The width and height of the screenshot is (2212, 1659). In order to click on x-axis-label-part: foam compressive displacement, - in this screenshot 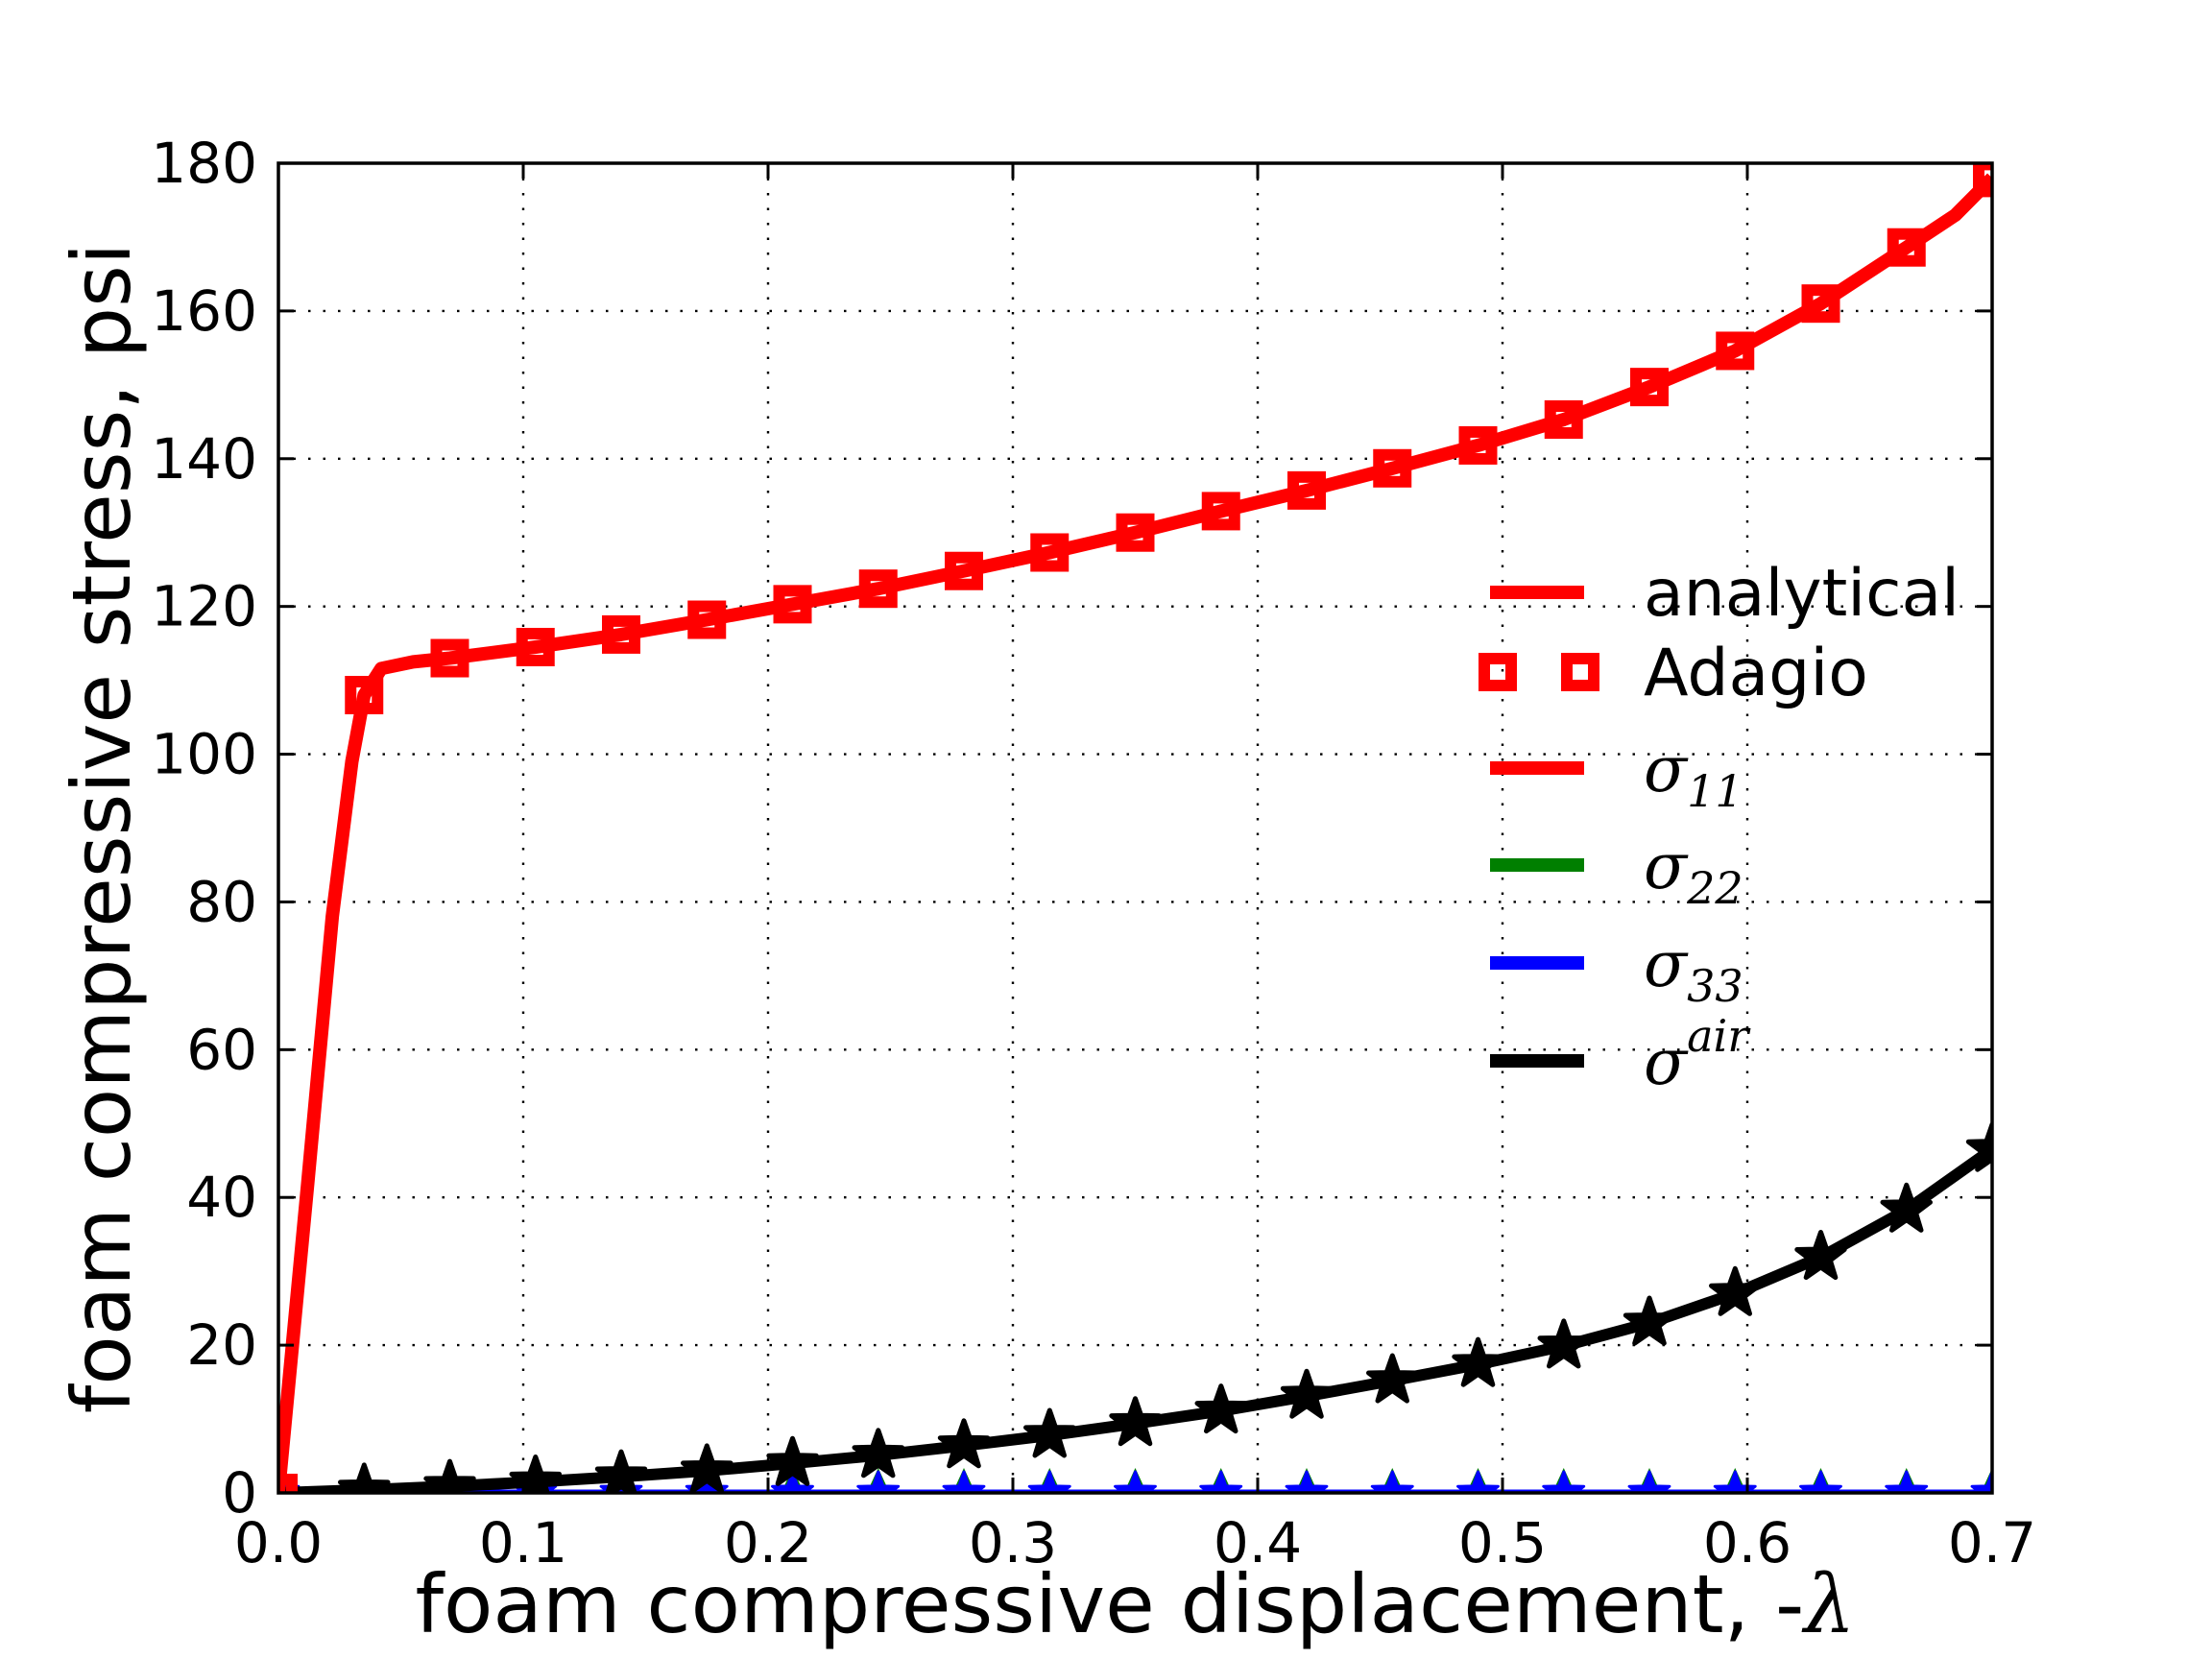, I will do `click(1109, 1604)`.